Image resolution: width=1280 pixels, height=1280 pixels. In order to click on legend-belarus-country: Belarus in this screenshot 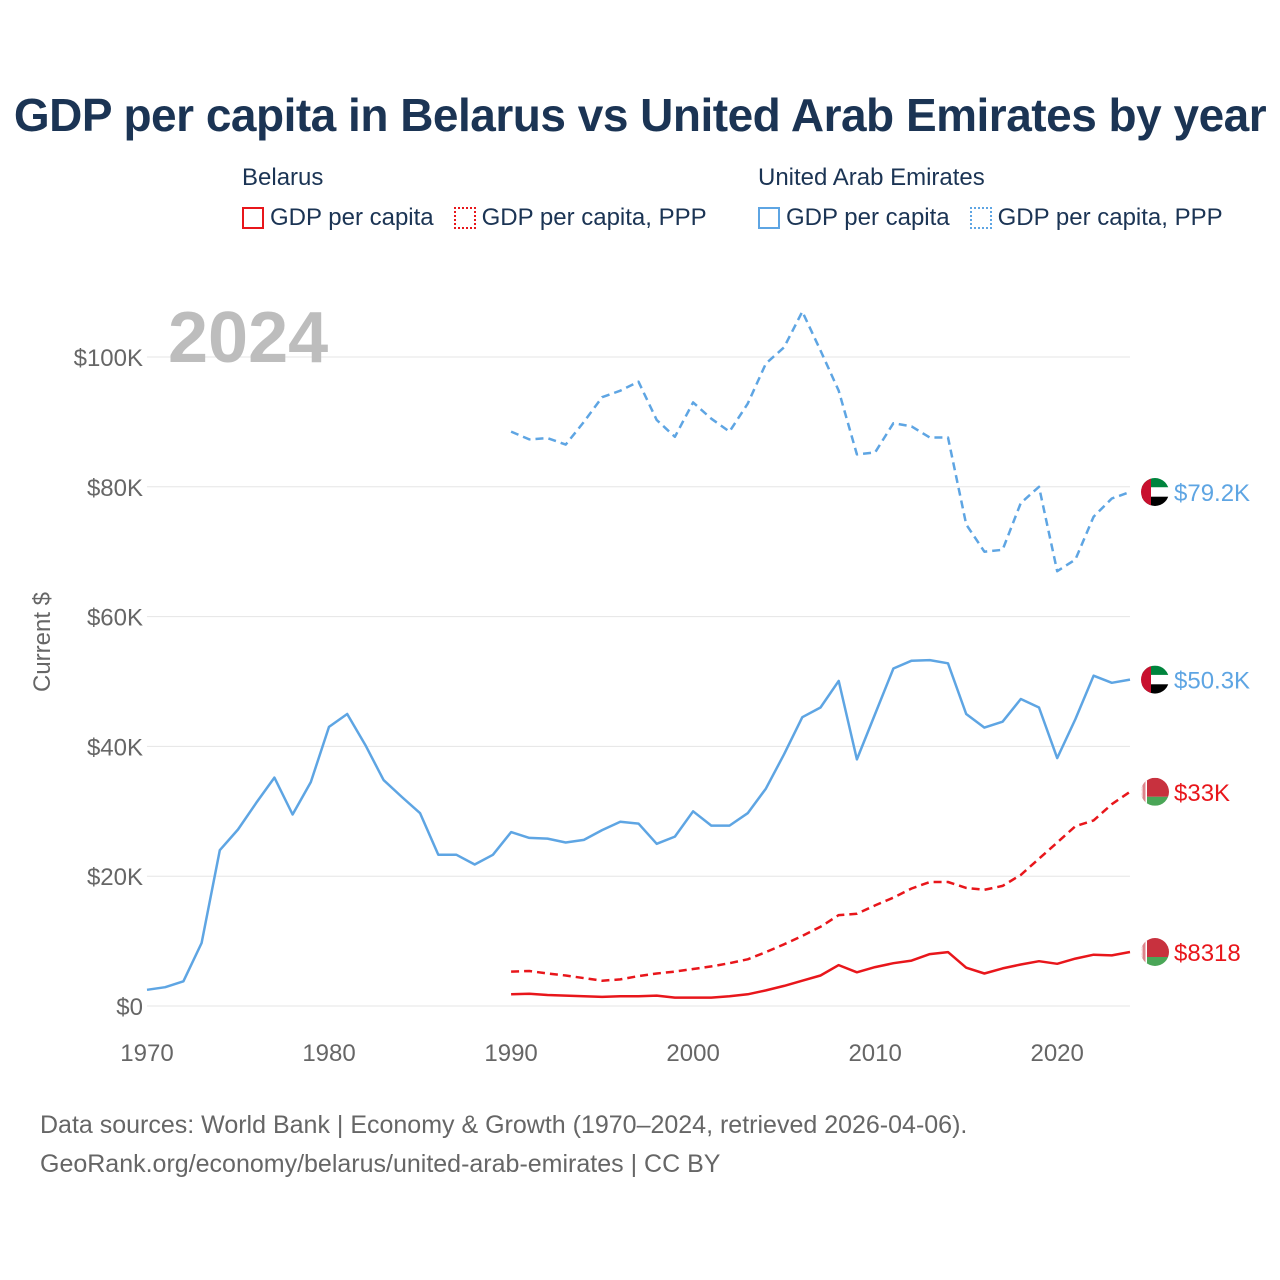, I will do `click(283, 177)`.